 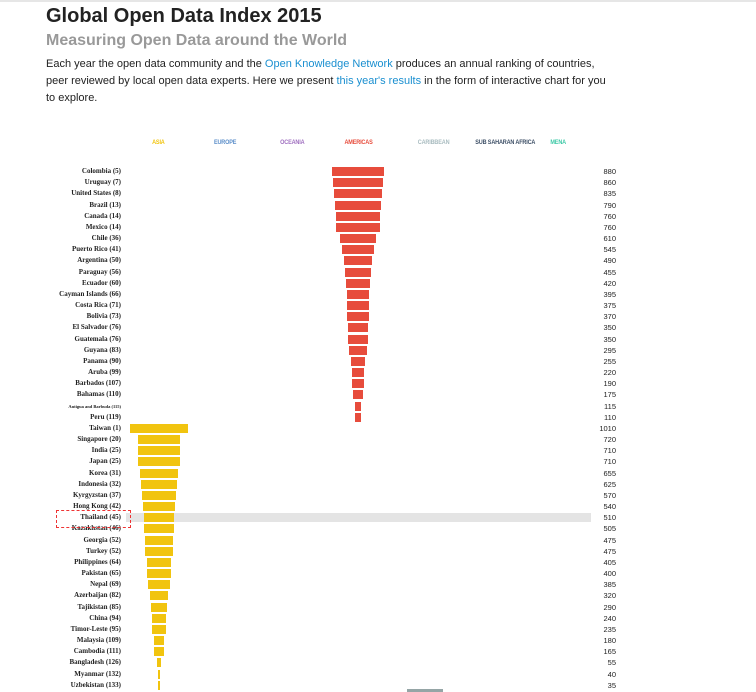 I want to click on country-label: Pakistan (65), so click(x=101, y=573).